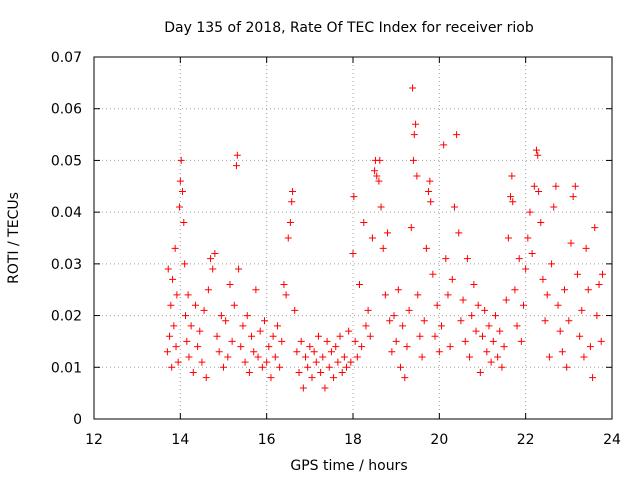 Image resolution: width=640 pixels, height=480 pixels. What do you see at coordinates (612, 440) in the screenshot?
I see `x-tick-label: 24` at bounding box center [612, 440].